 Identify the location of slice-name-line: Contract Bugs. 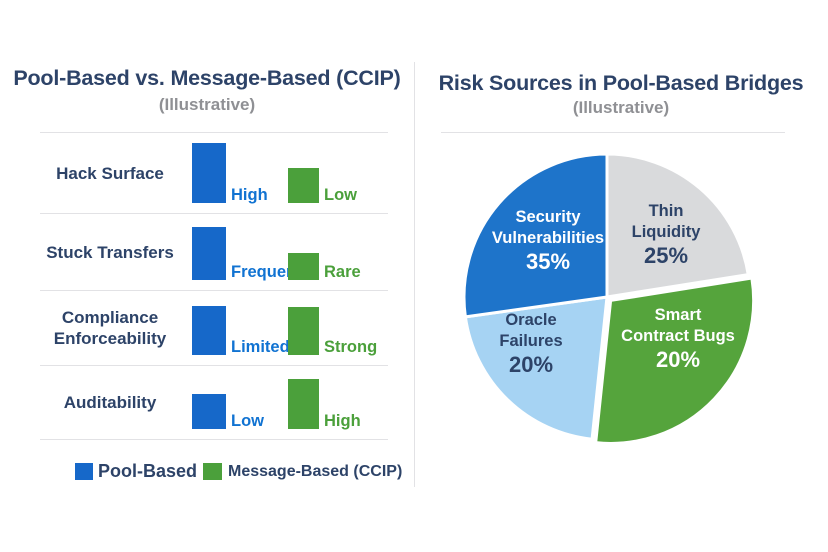
(678, 335).